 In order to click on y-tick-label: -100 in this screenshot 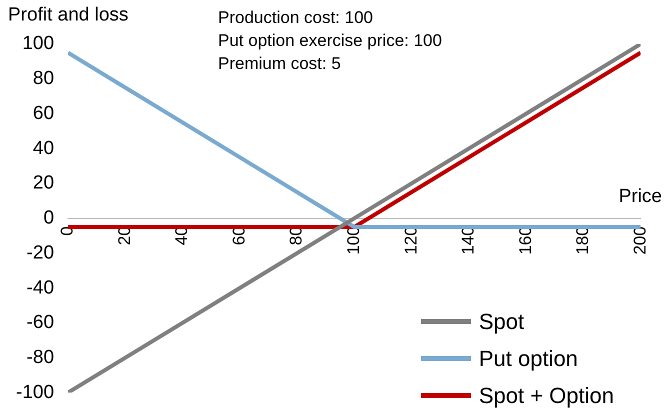, I will do `click(35, 392)`.